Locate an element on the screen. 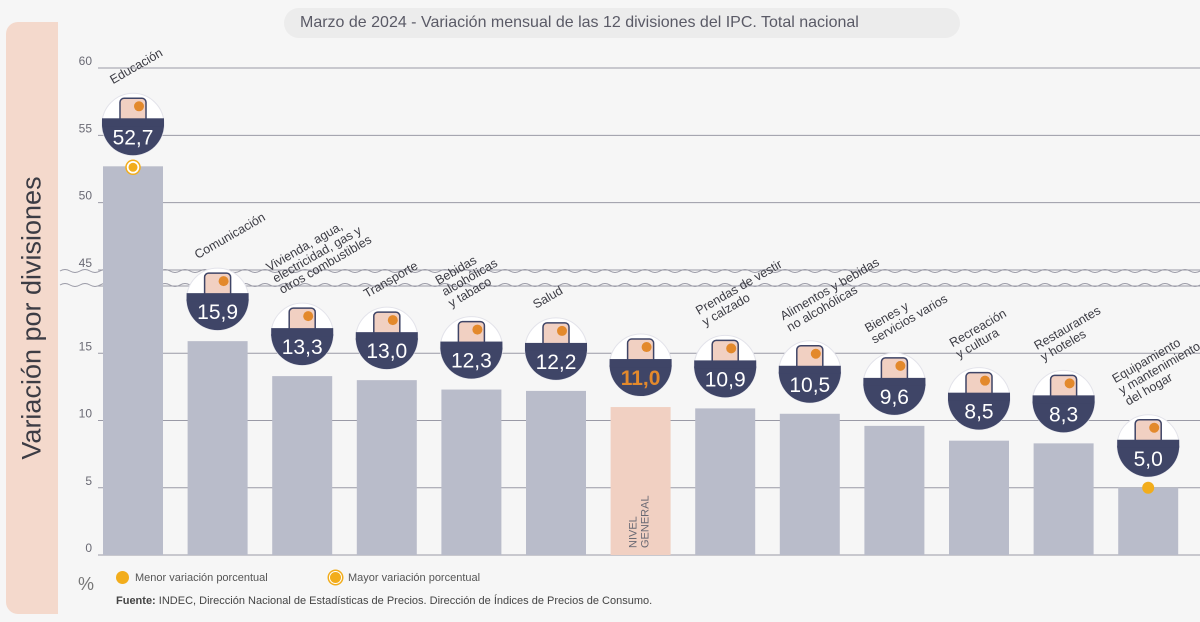 The width and height of the screenshot is (1200, 622). value-label: 9,6 is located at coordinates (894, 397).